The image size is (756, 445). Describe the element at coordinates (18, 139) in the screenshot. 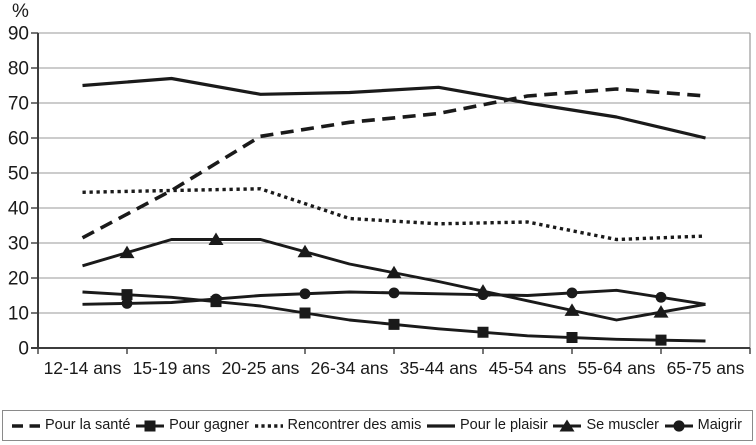

I see `y-tick-label: 60` at that location.